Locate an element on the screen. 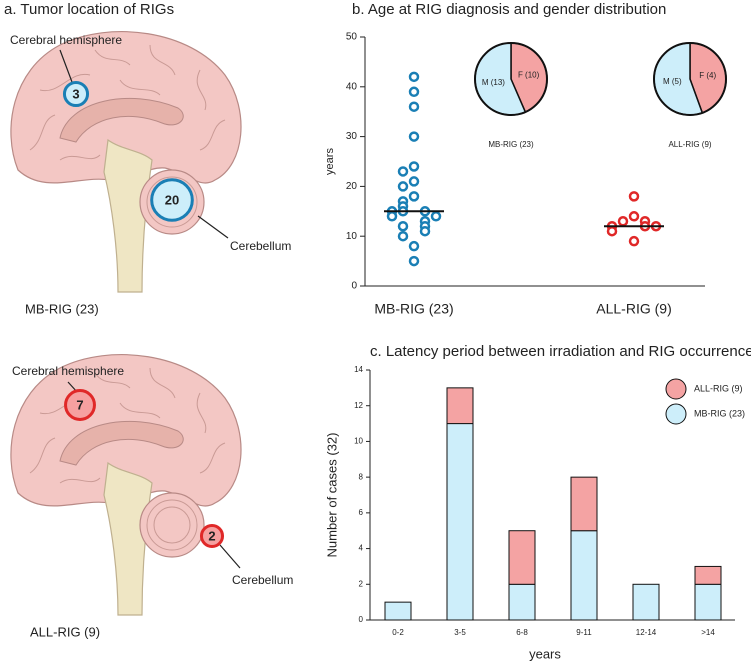  slice-label: F (4) is located at coordinates (707, 75).